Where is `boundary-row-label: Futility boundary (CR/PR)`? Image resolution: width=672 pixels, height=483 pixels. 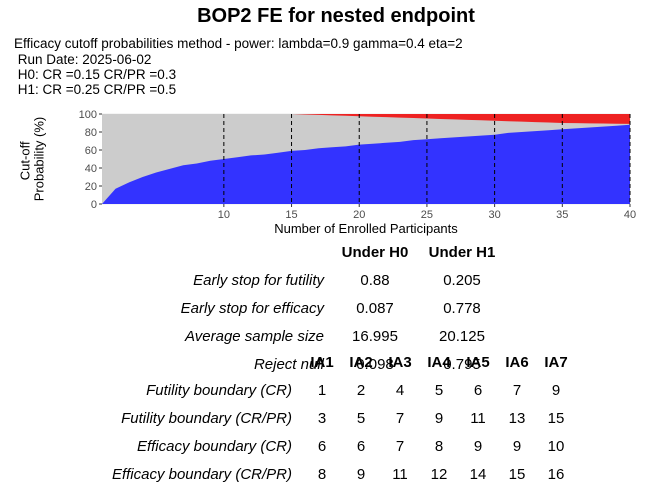 boundary-row-label: Futility boundary (CR/PR) is located at coordinates (206, 418).